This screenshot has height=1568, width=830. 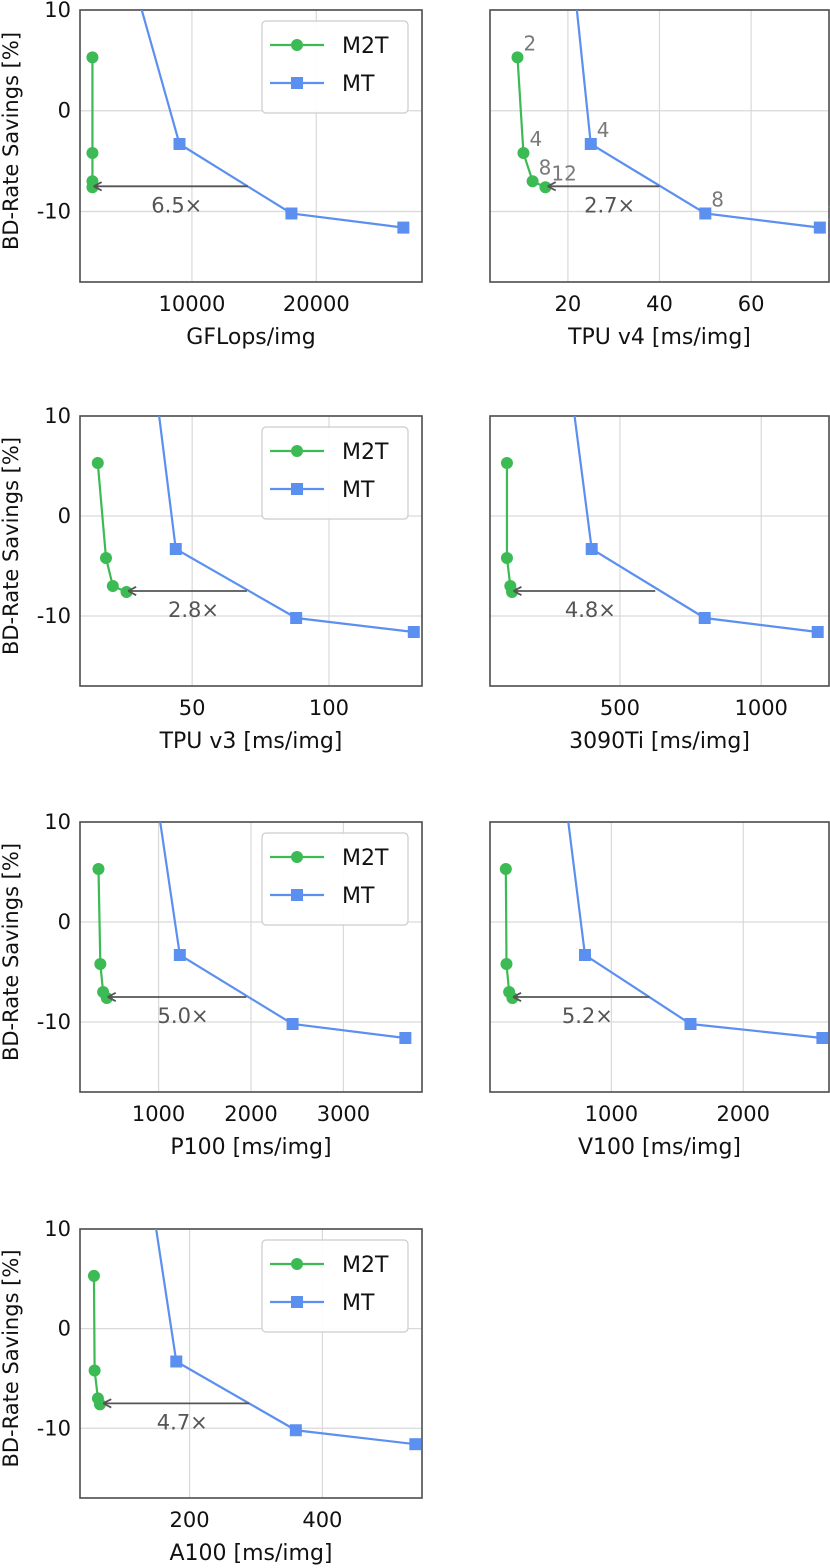 What do you see at coordinates (192, 708) in the screenshot?
I see `x-tick-label: 50` at bounding box center [192, 708].